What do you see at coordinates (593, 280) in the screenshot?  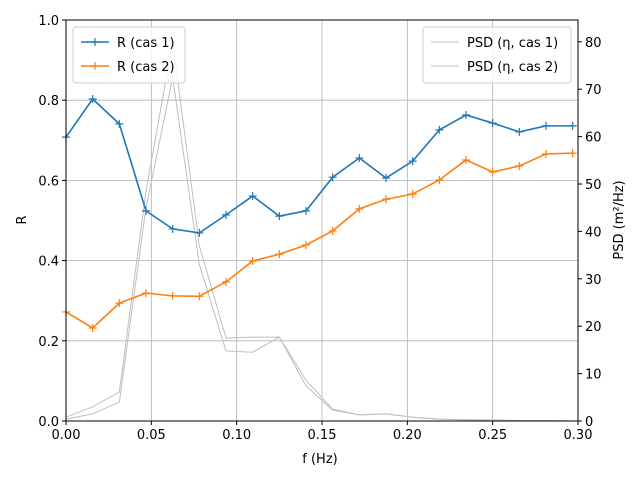 I see `y-right-tick-label: 30` at bounding box center [593, 280].